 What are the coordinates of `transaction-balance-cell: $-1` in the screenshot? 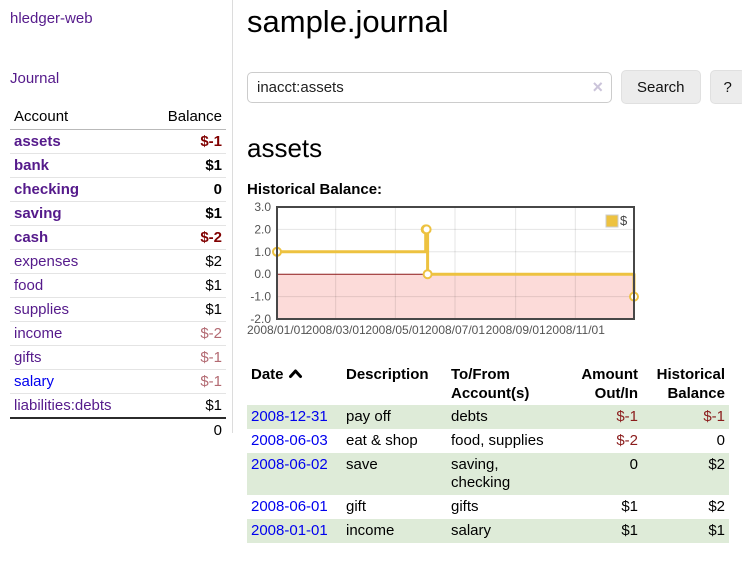 It's located at (714, 416).